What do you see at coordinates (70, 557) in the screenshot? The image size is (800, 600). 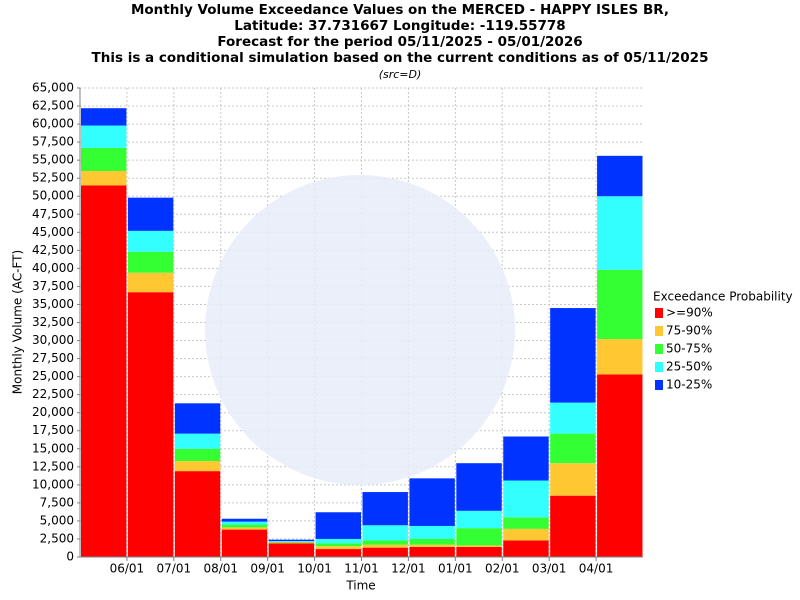 I see `y-tick-label: 0` at bounding box center [70, 557].